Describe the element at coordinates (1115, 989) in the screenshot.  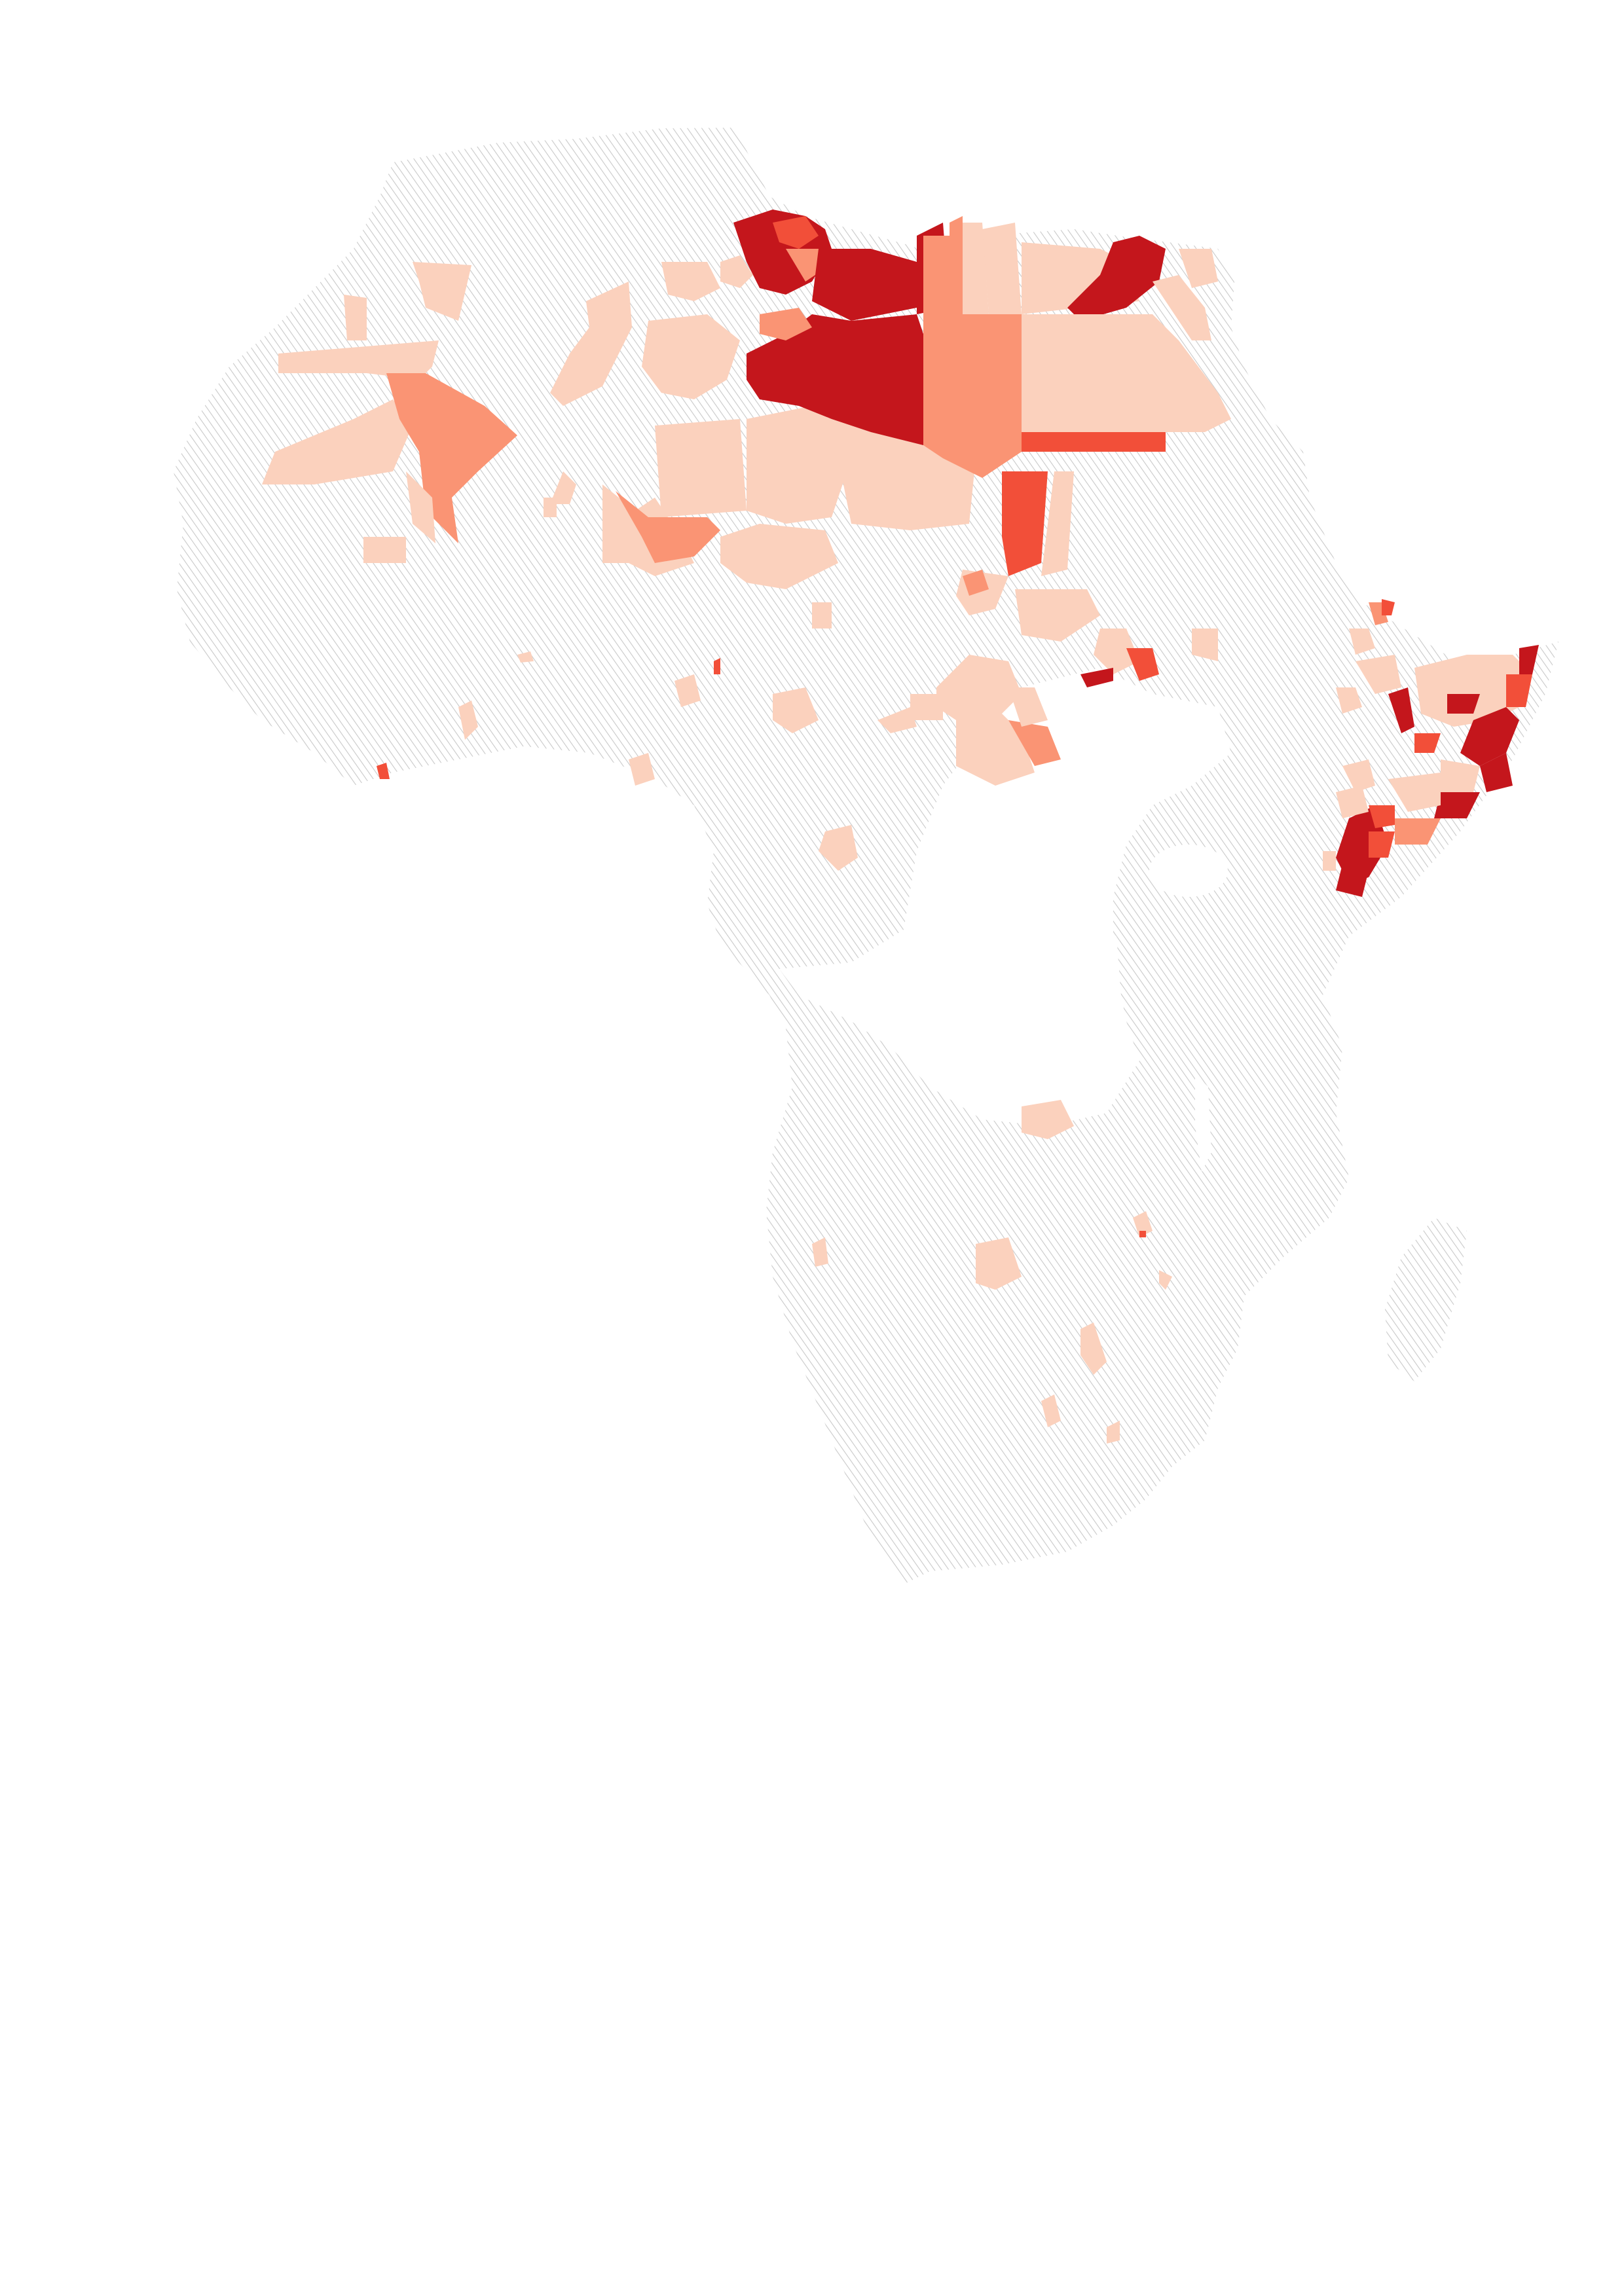
I see `lake-tanganyika` at that location.